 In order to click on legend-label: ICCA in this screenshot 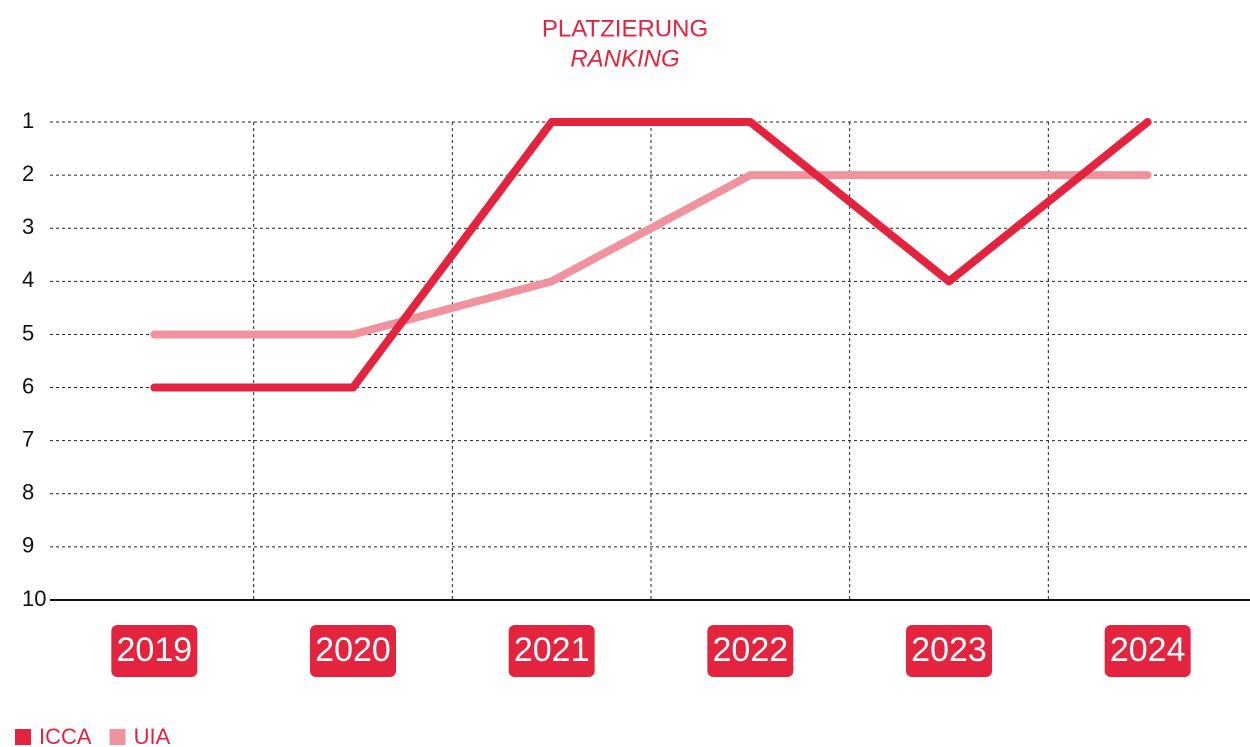, I will do `click(65, 735)`.